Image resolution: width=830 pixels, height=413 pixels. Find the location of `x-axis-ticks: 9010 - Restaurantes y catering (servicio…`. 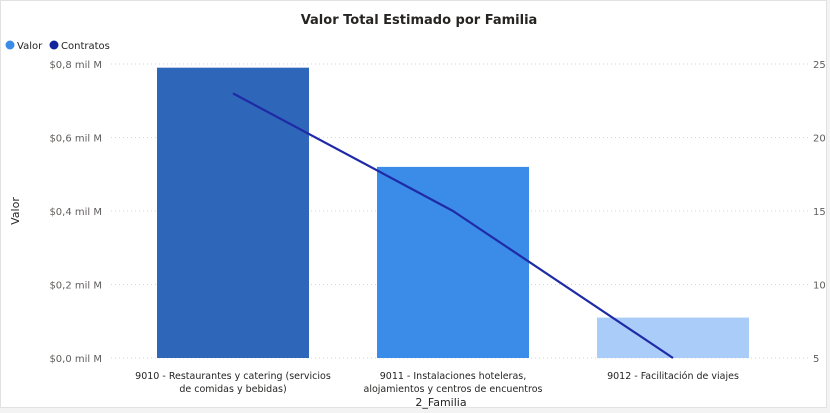

x-axis-ticks: 9010 - Restaurantes y catering (servicio… is located at coordinates (437, 383).